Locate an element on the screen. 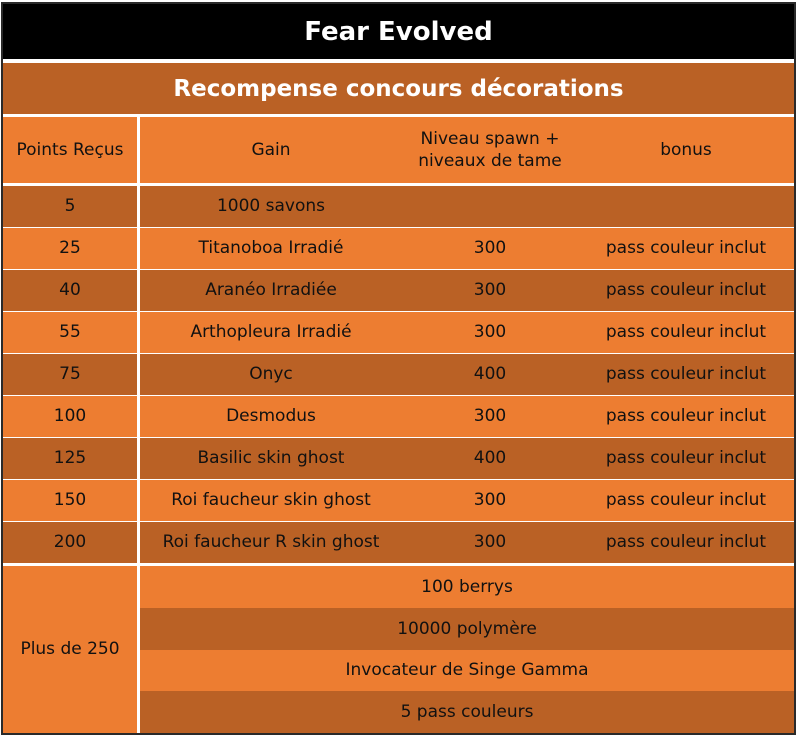 The width and height of the screenshot is (799, 740). points-cell: 55 is located at coordinates (70, 332).